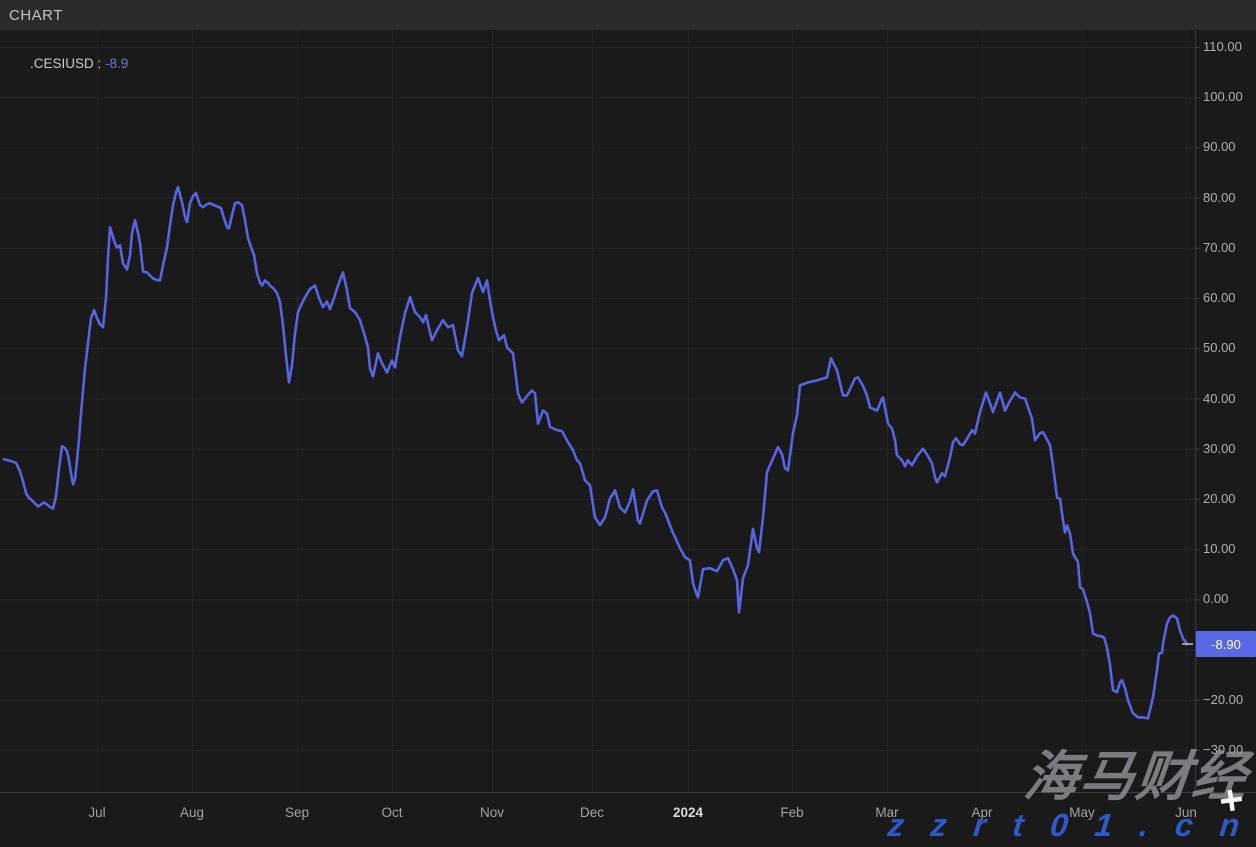 This screenshot has width=1256, height=847. I want to click on y-axis-label: 20.00, so click(1219, 498).